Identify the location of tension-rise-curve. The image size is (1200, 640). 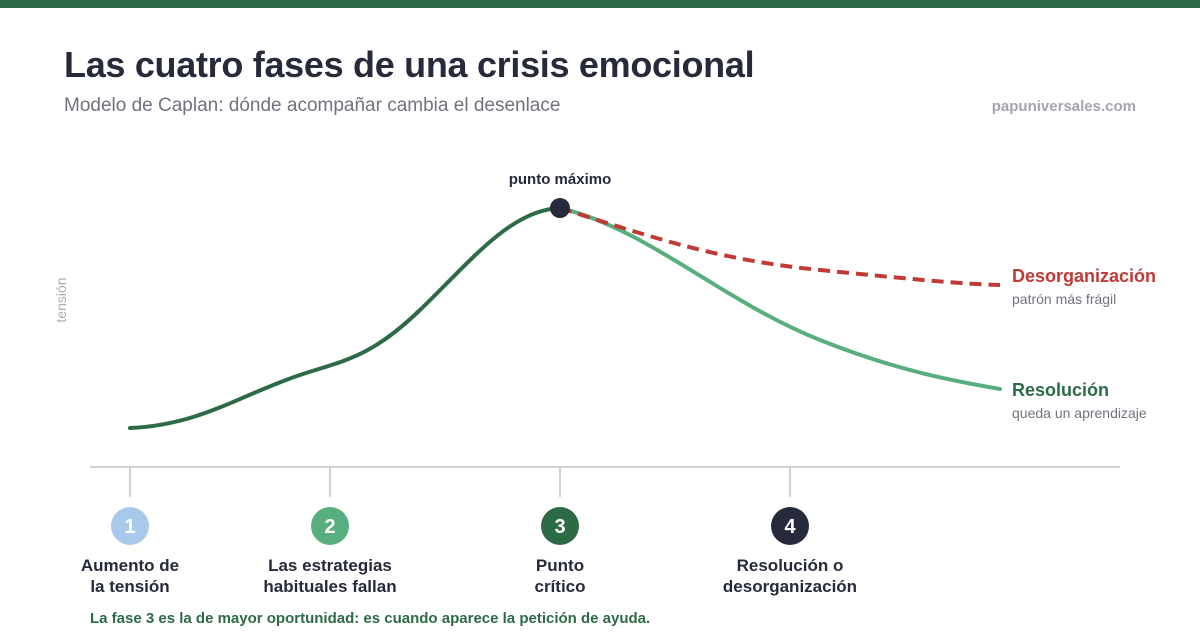
(345, 318).